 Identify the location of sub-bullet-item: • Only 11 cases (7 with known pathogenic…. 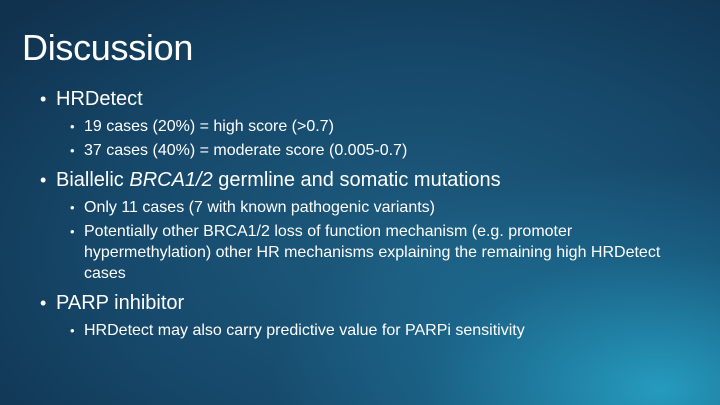
(385, 207).